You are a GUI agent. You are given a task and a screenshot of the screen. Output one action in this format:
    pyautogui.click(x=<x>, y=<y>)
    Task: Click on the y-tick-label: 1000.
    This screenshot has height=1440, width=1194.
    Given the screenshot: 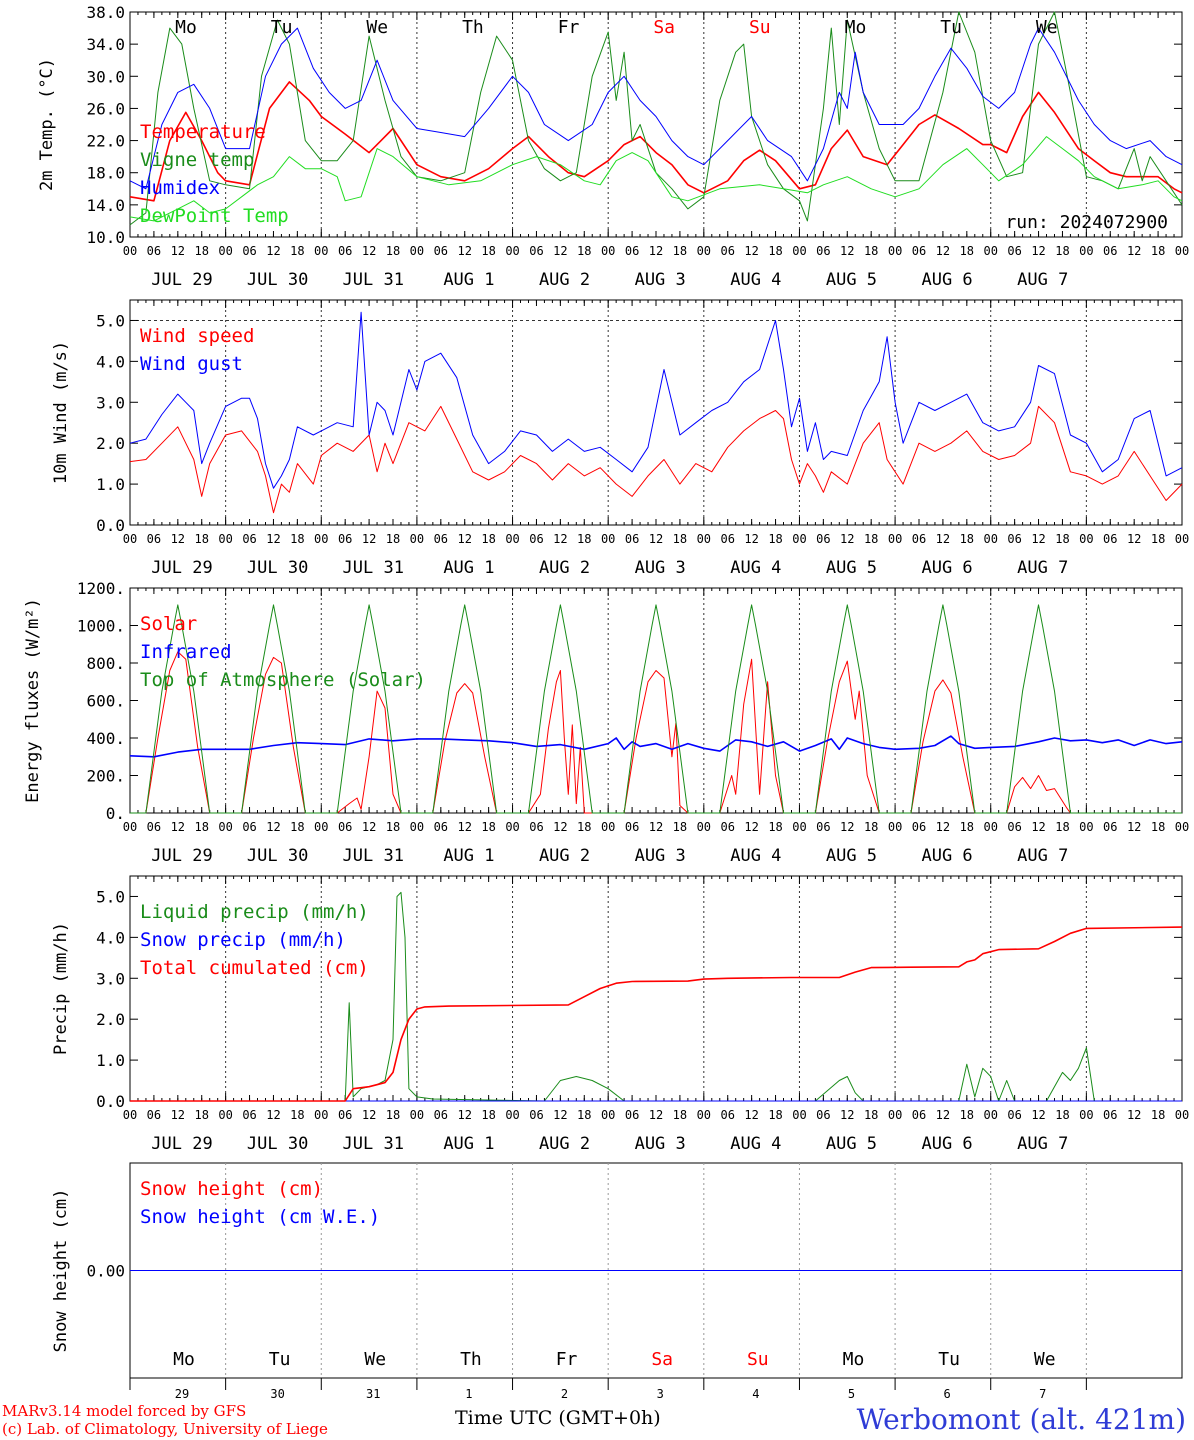 What is the action you would take?
    pyautogui.click(x=101, y=626)
    